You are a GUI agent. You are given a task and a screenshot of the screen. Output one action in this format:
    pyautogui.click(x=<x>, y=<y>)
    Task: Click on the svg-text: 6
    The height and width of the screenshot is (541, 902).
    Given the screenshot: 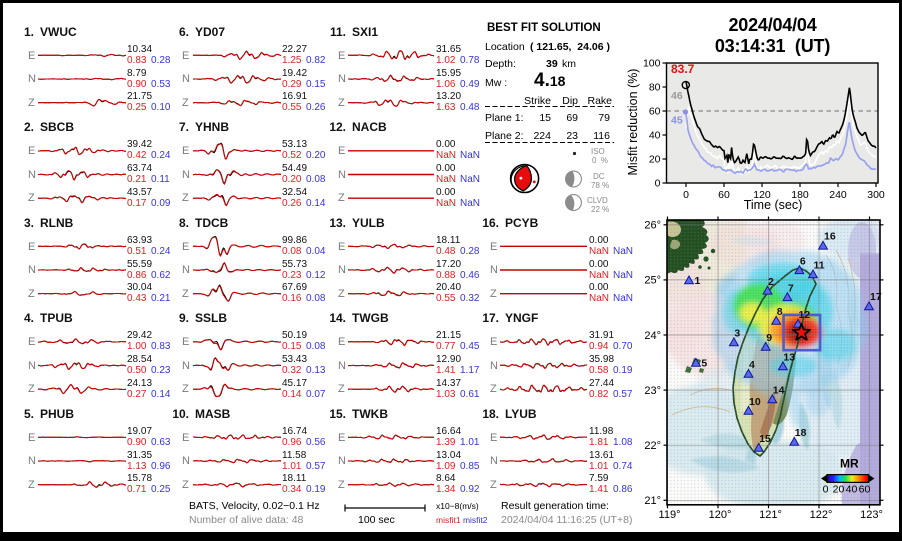 What is the action you would take?
    pyautogui.click(x=803, y=261)
    